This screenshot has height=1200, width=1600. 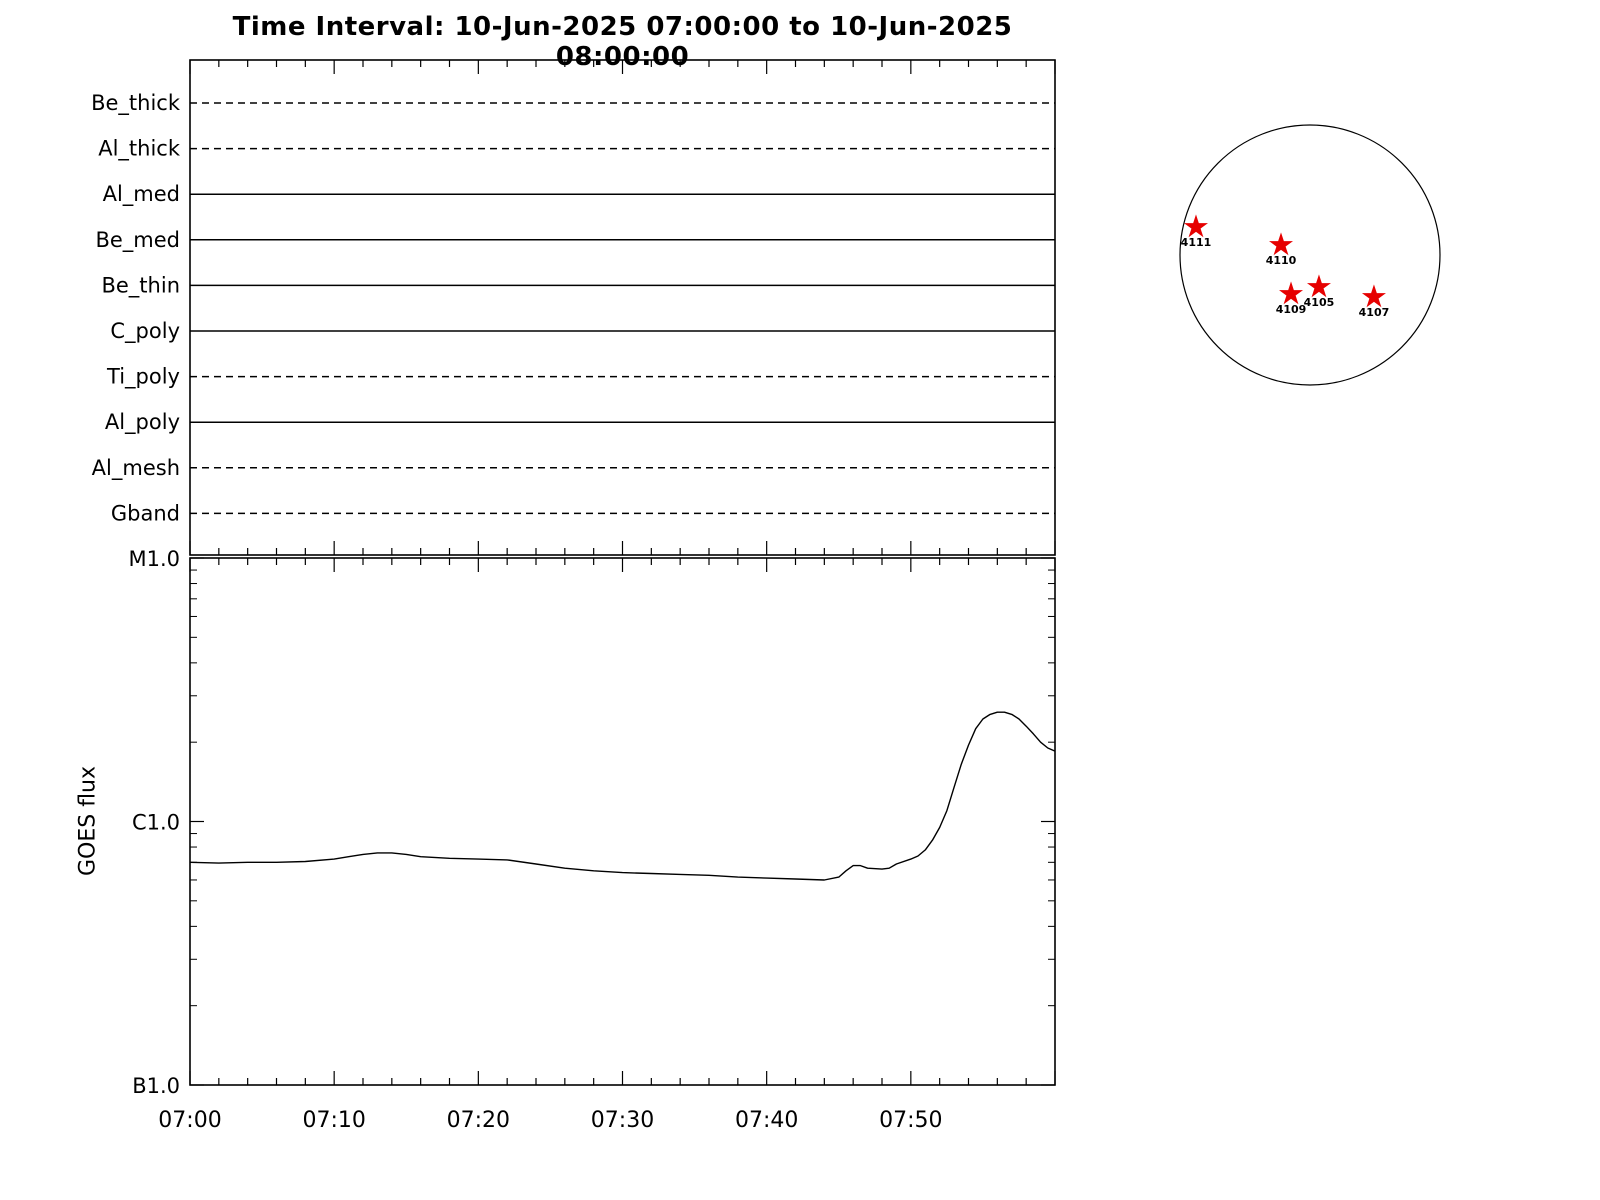 I want to click on filter-label-Be_thin: Be_thin, so click(x=140, y=285).